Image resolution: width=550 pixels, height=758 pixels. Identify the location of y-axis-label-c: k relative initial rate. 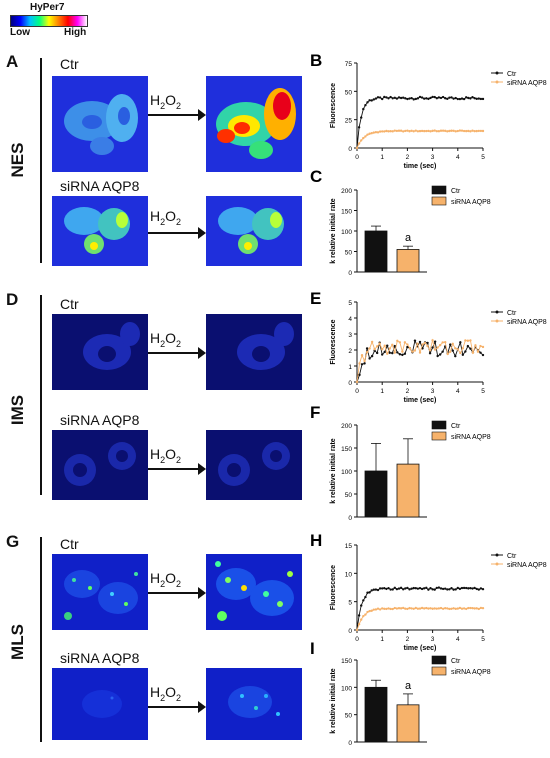
(333, 230).